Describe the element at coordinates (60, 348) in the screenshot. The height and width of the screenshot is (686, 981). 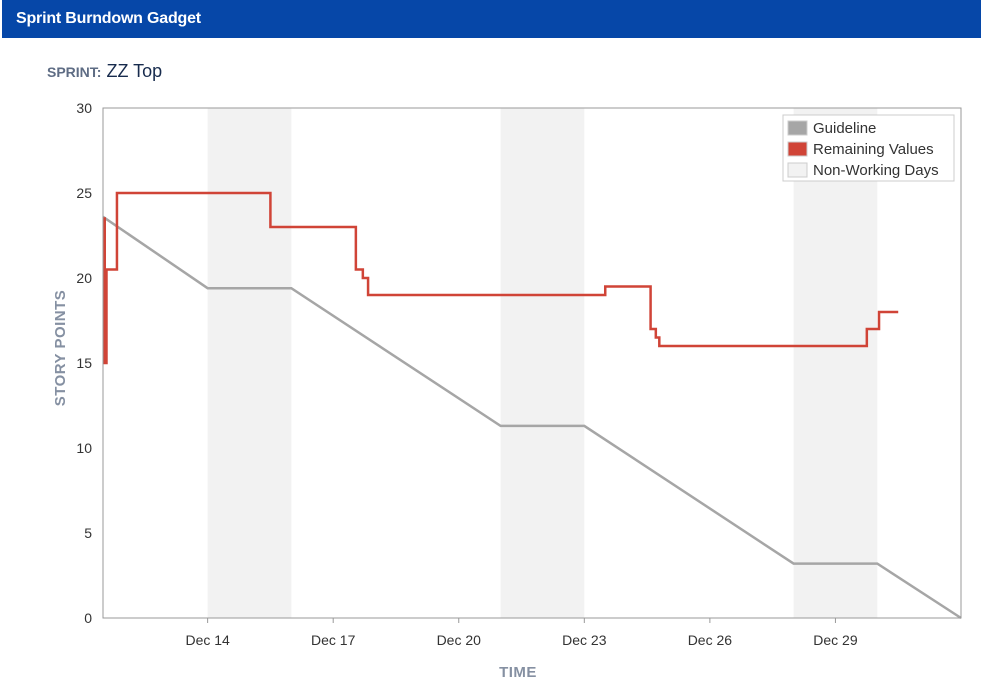
I see `y-axis-title: STORY POINTS` at that location.